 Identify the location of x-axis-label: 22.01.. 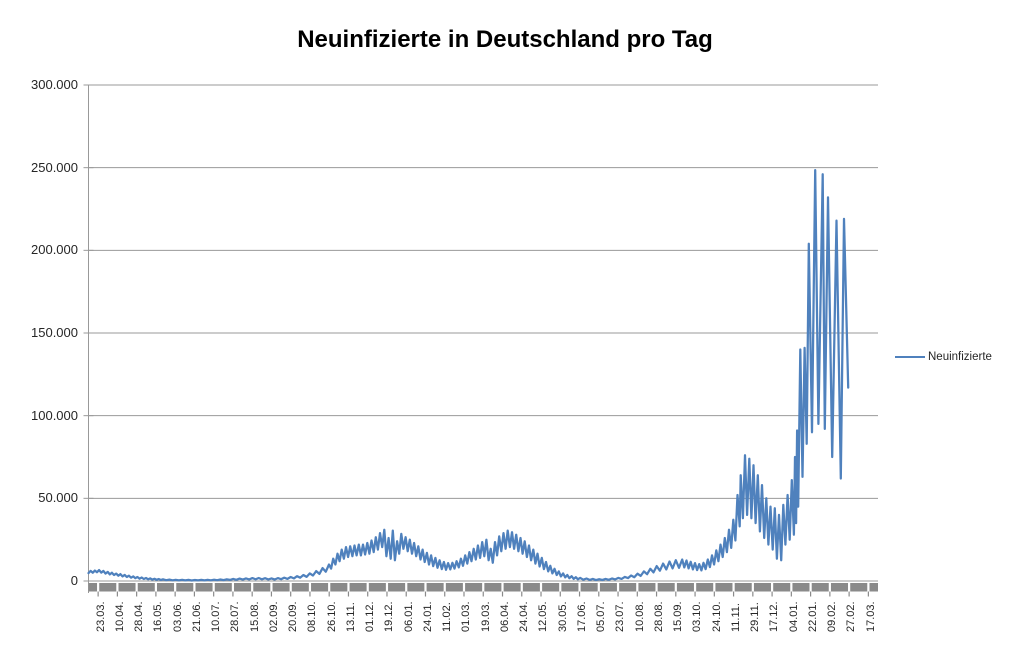
(812, 616).